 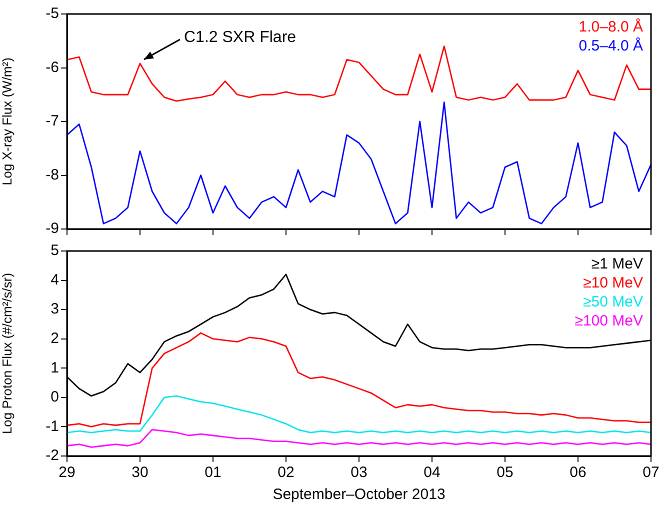 I want to click on x-tick-label: 01, so click(x=213, y=473).